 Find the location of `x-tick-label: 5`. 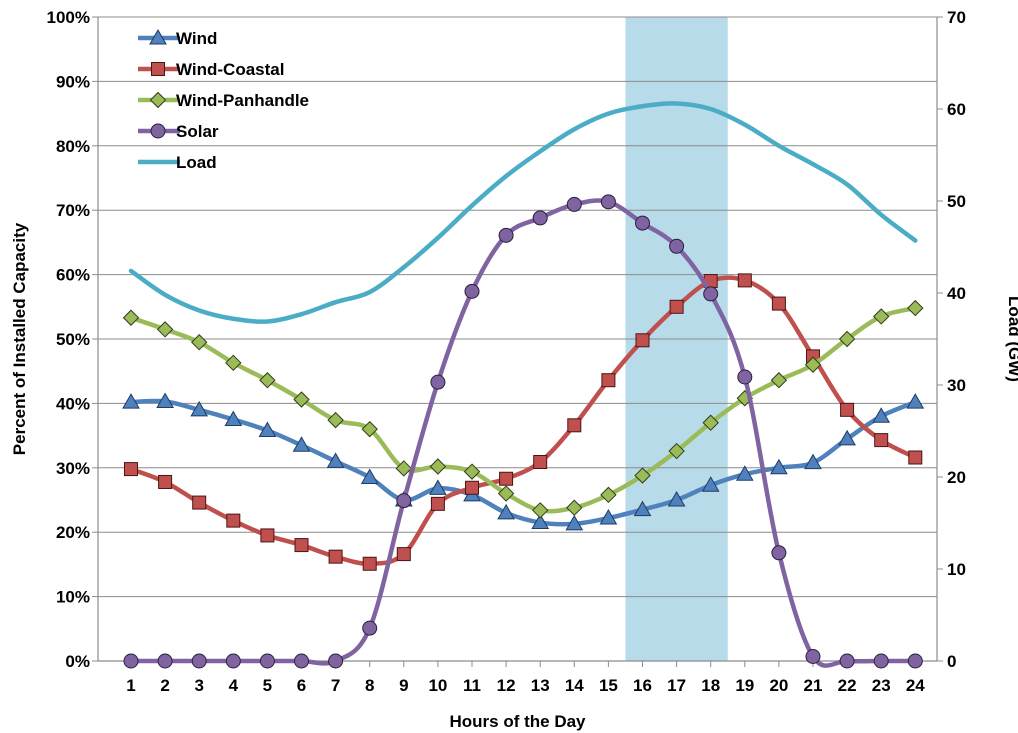

x-tick-label: 5 is located at coordinates (267, 685).